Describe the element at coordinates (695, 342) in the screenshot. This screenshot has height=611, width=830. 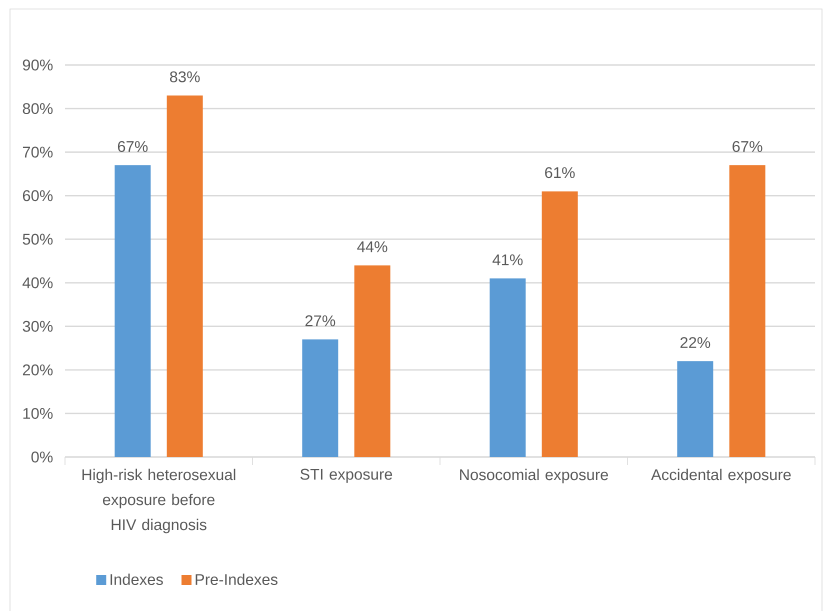
I see `data-label: 22%` at that location.